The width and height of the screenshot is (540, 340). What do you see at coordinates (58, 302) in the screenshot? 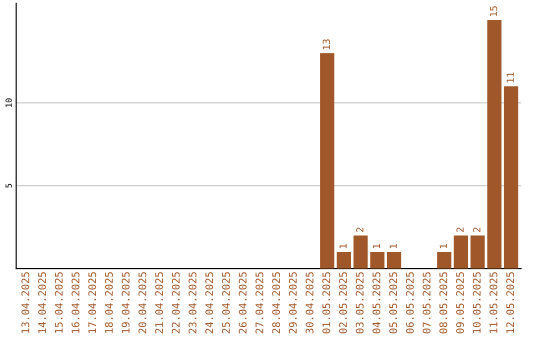
I see `x-tick-label: 15.04.2025` at bounding box center [58, 302].